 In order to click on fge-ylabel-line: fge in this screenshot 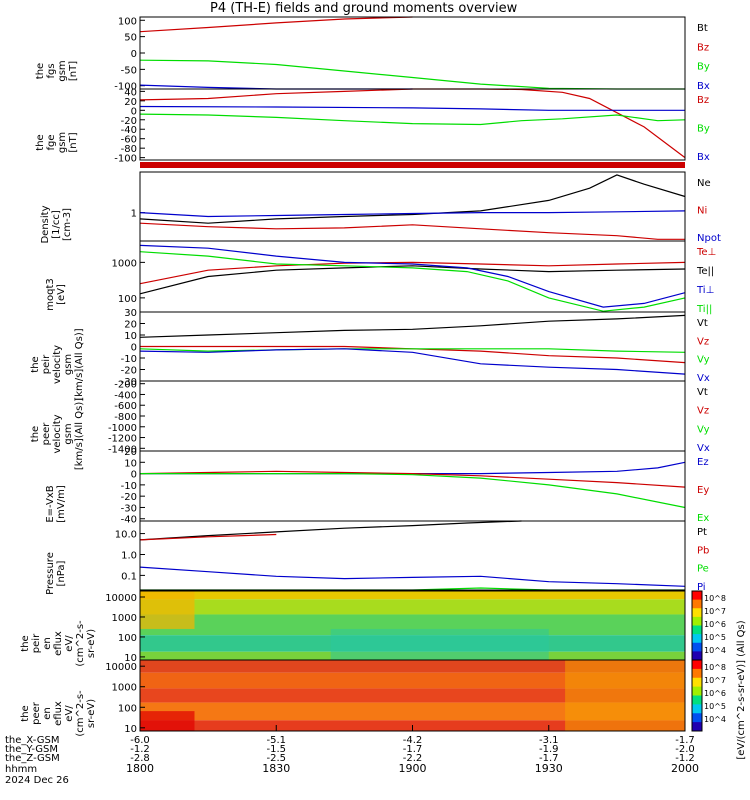, I will do `click(51, 142)`.